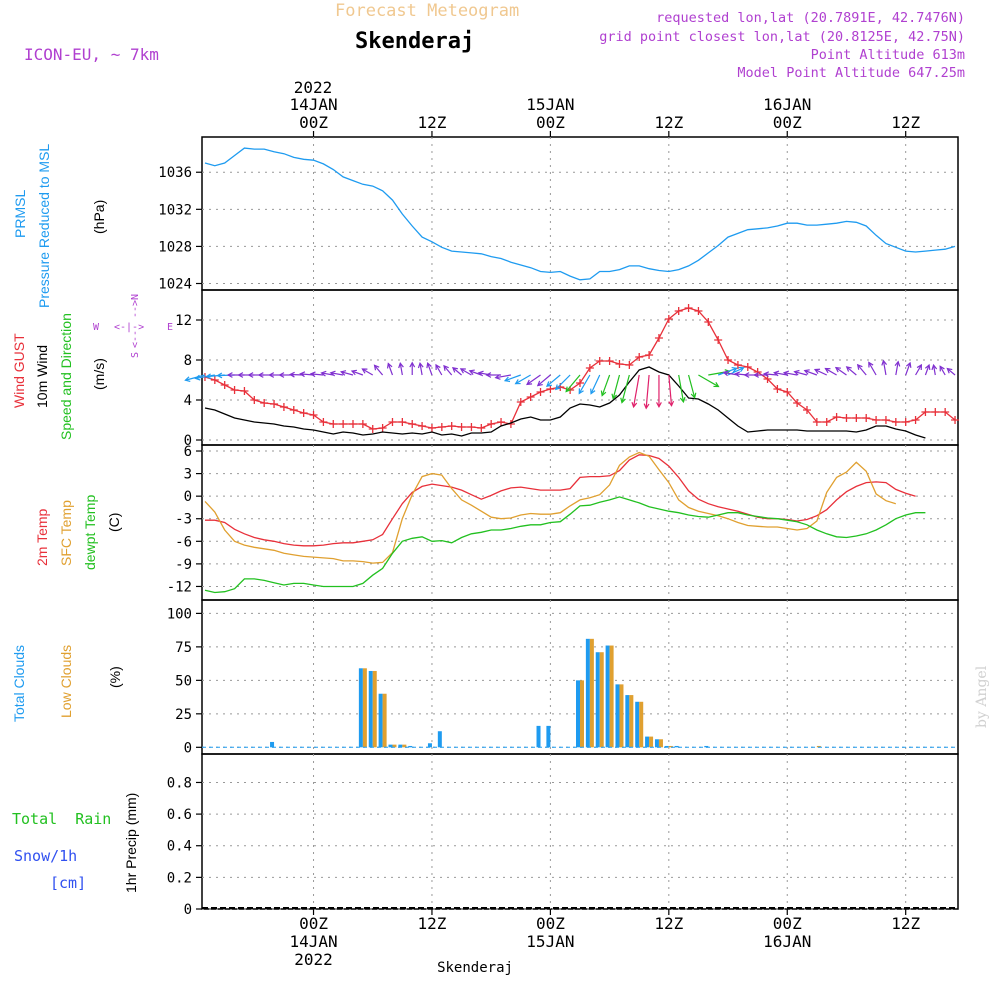 The width and height of the screenshot is (1000, 1000). What do you see at coordinates (183, 715) in the screenshot?
I see `cloud-ytick-label: 25` at bounding box center [183, 715].